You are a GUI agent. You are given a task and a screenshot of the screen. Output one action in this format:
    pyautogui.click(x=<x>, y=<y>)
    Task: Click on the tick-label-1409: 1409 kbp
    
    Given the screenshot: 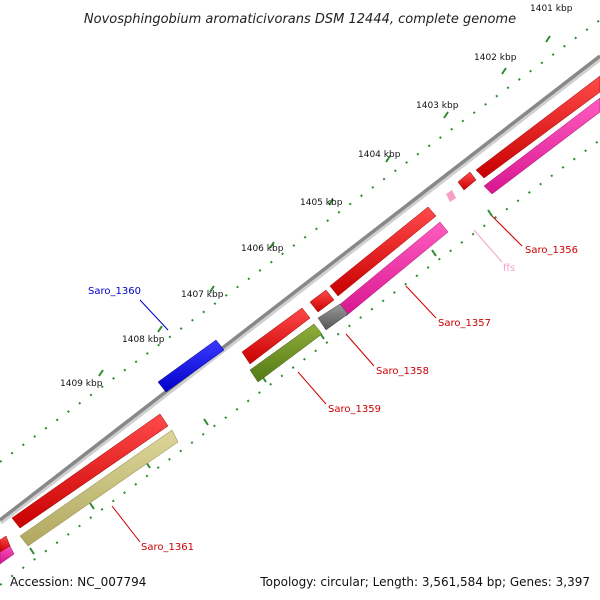 What is the action you would take?
    pyautogui.click(x=81, y=384)
    